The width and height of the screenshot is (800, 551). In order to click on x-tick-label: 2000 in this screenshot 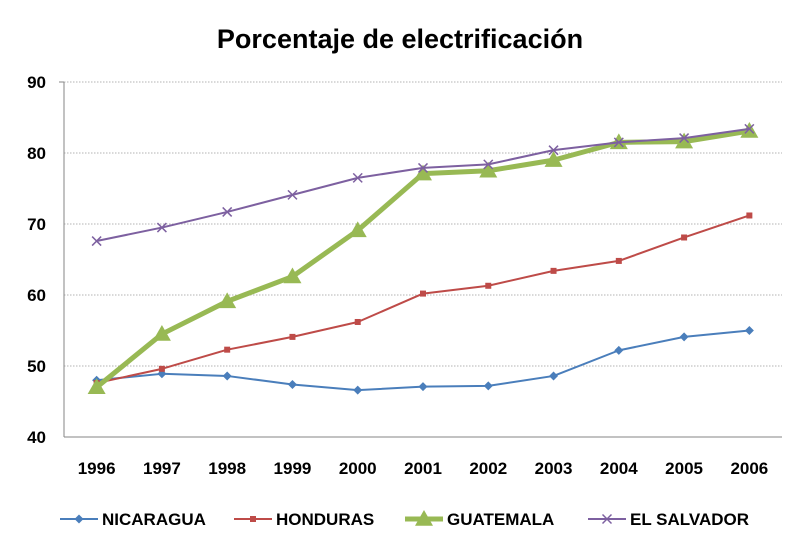, I will do `click(358, 468)`.